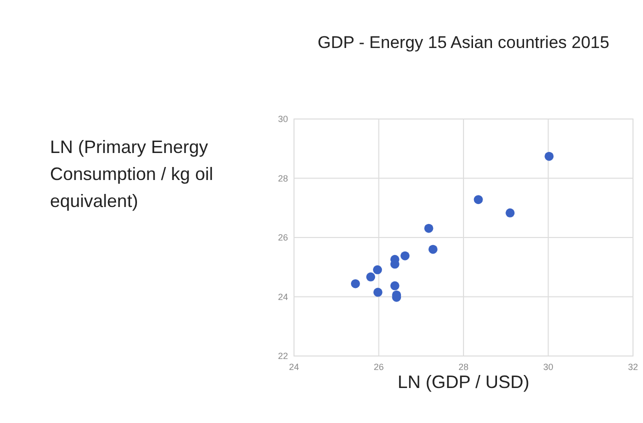 The height and width of the screenshot is (423, 643). Describe the element at coordinates (463, 367) in the screenshot. I see `x-tick-label: 28` at that location.